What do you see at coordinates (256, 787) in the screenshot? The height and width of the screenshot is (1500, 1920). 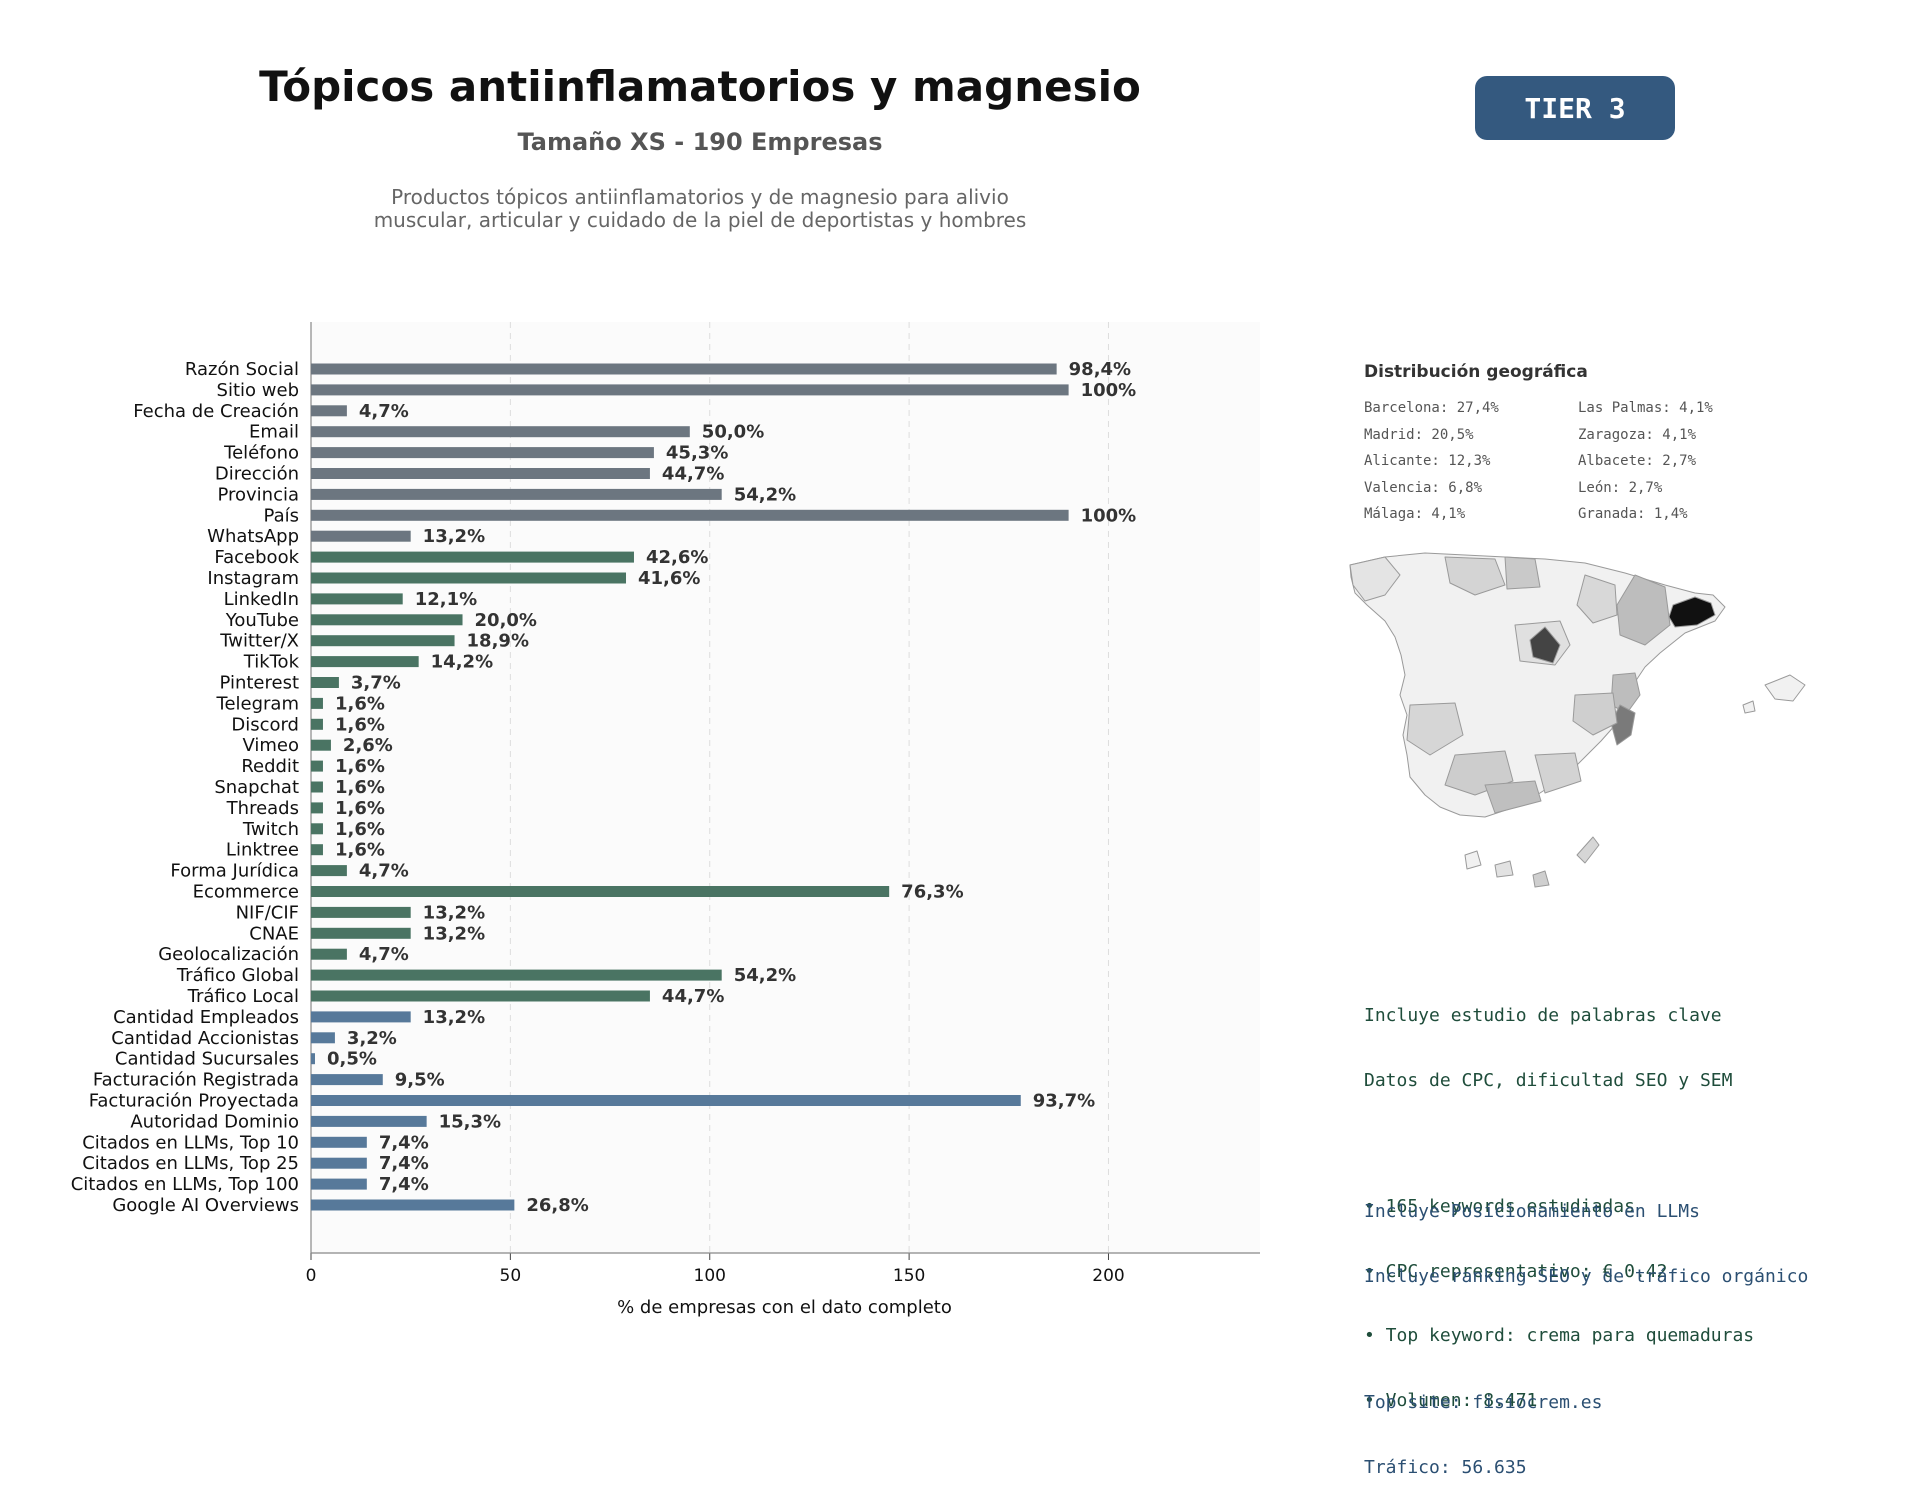 I see `category-label: Snapchat` at bounding box center [256, 787].